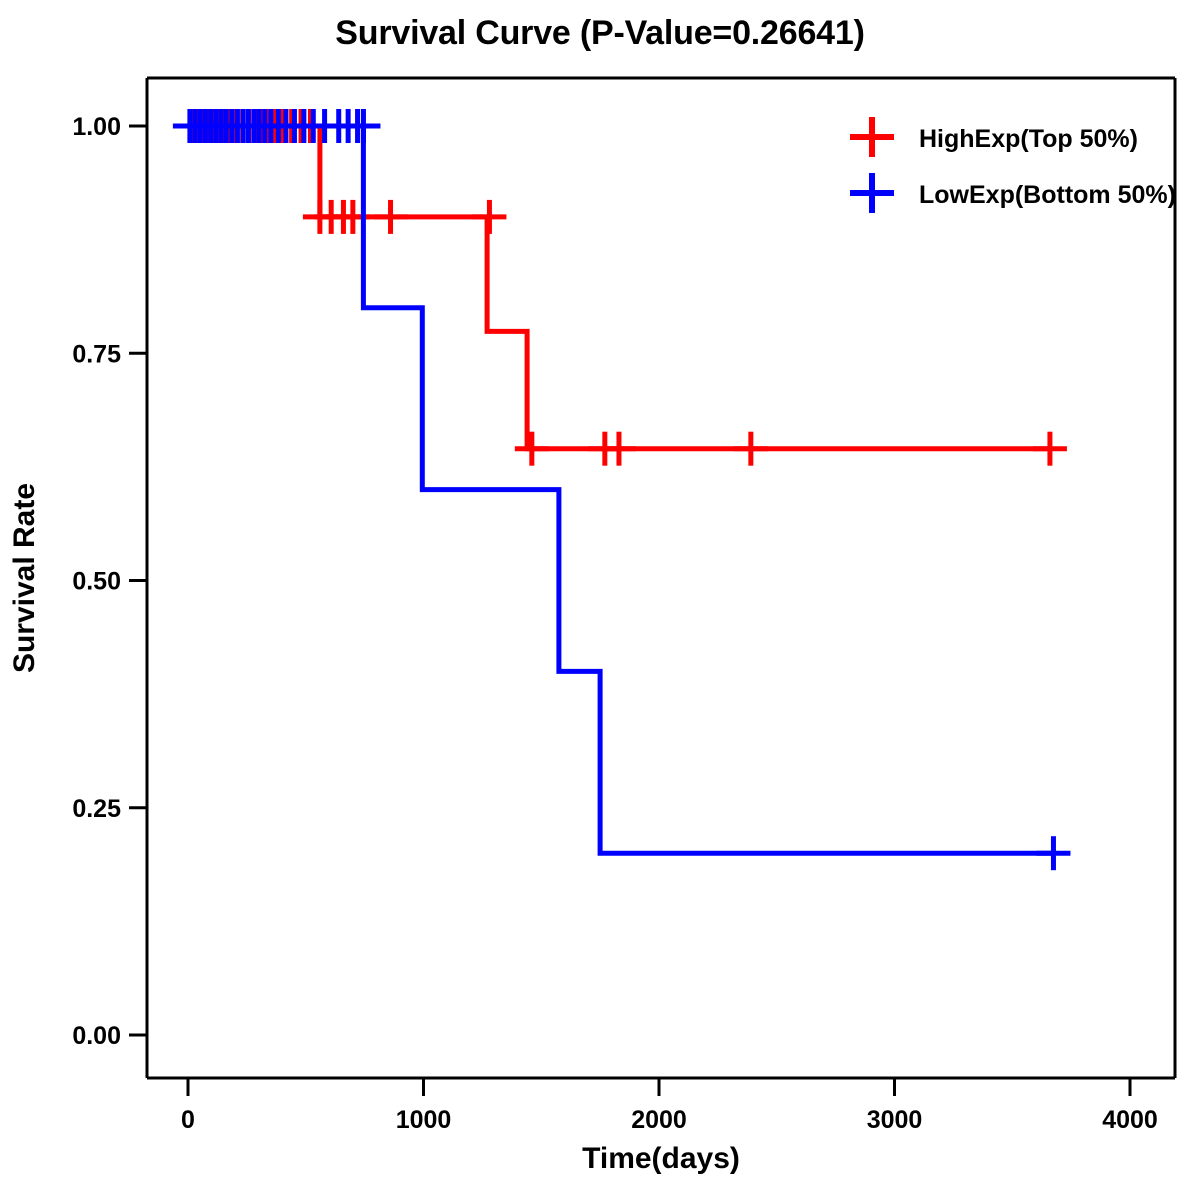  I want to click on legend-label: HighExp(Top 50%), so click(1028, 139).